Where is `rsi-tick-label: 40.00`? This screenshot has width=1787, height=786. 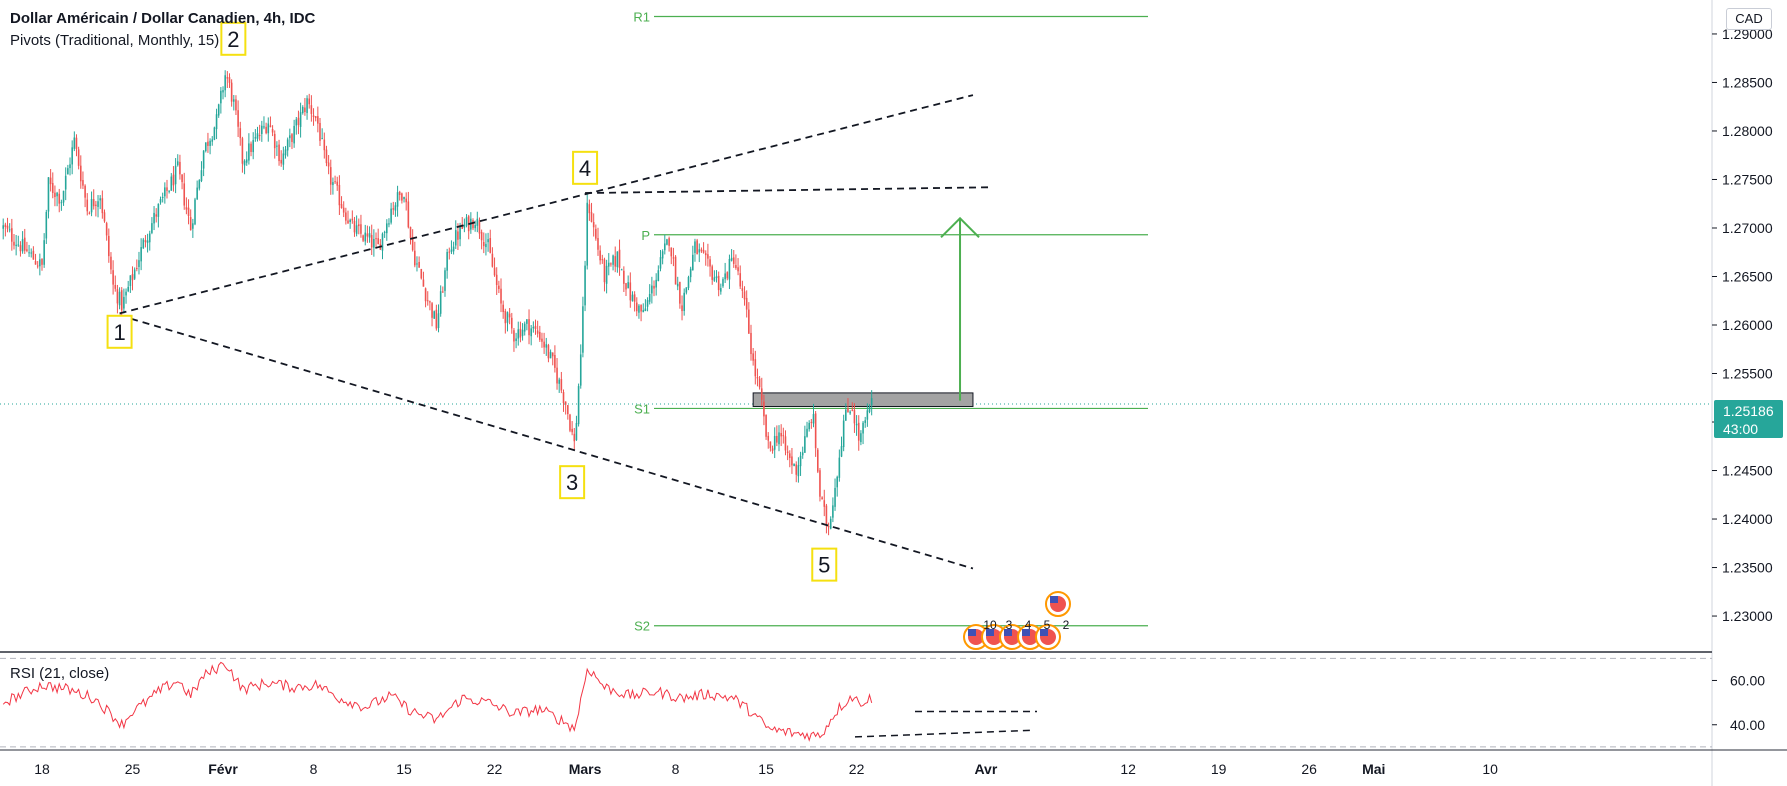 rsi-tick-label: 40.00 is located at coordinates (1747, 725).